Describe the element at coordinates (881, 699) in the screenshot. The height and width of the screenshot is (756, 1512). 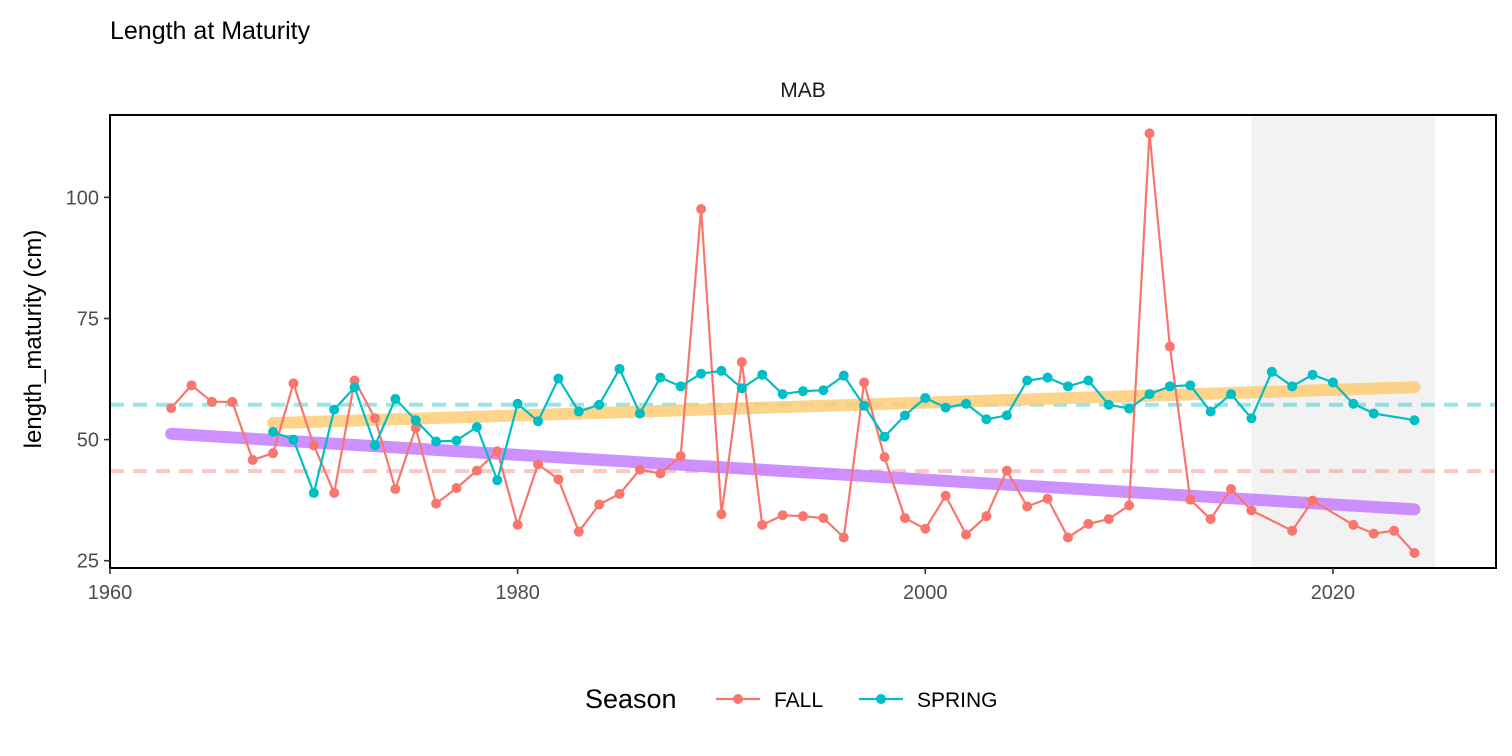
I see `legend-key-point-spring` at that location.